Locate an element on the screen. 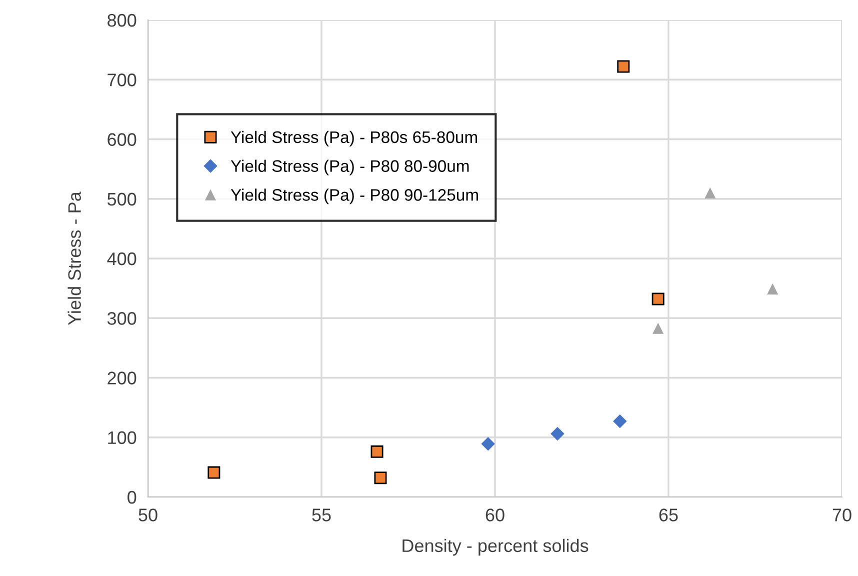  y-tick-label: 300 is located at coordinates (121, 318).